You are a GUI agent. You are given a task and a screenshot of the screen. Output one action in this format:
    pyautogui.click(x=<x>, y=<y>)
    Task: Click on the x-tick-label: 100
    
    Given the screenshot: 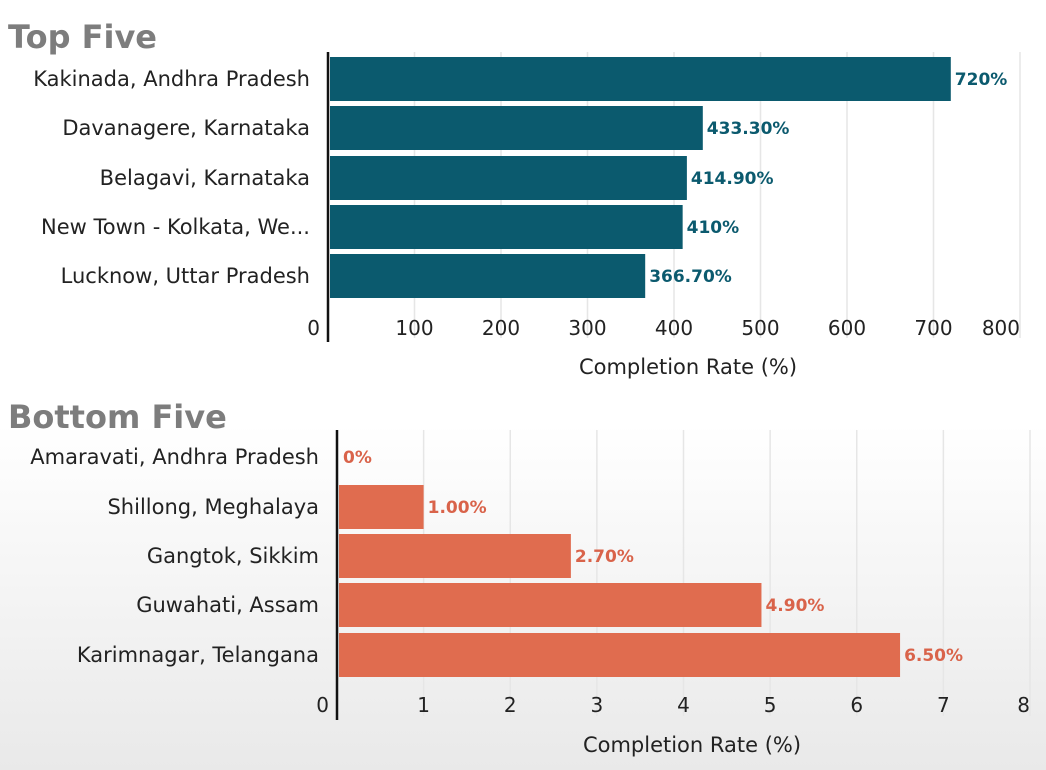 What is the action you would take?
    pyautogui.click(x=414, y=328)
    